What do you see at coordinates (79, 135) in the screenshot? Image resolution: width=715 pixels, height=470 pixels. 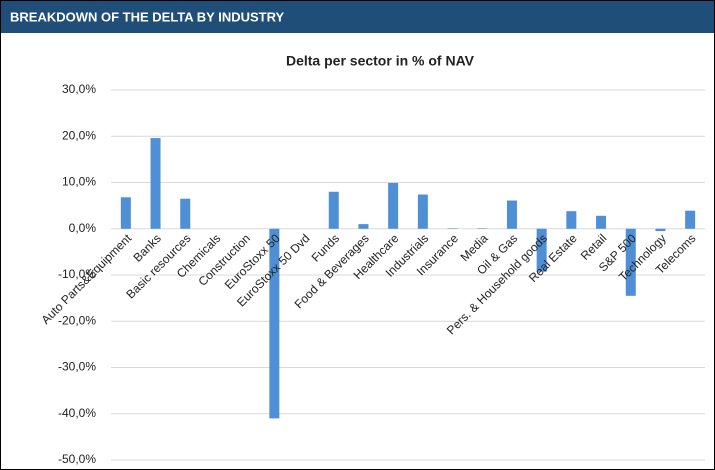 I see `y-tick-label: 20,0%` at bounding box center [79, 135].